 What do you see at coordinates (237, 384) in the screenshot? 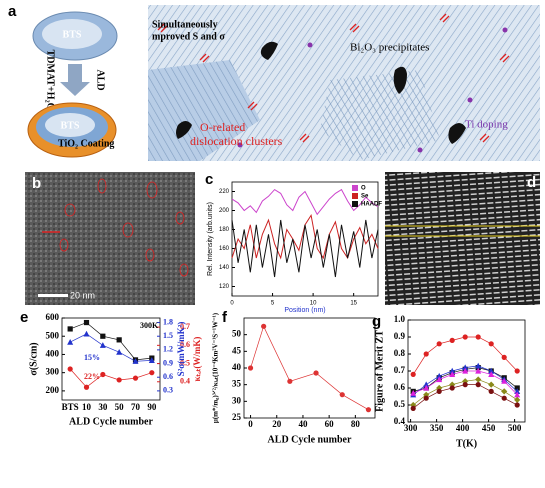
I see `y-tick-label: 35` at bounding box center [237, 384].